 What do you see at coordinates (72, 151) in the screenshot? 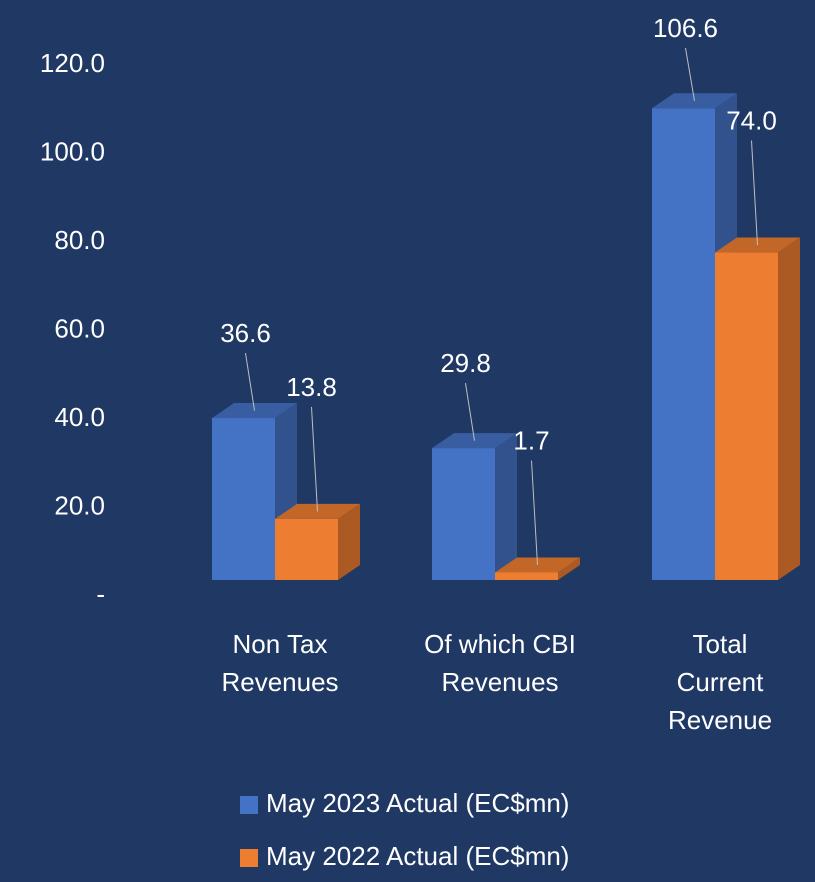
I see `y-tick-label: 100.0` at bounding box center [72, 151].